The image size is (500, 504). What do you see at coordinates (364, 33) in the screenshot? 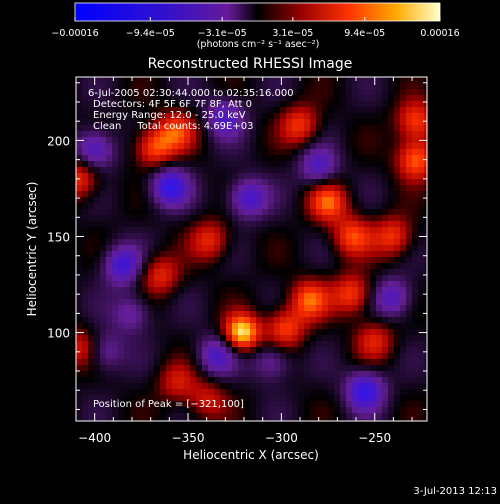
I see `colorbar-tick-label: 9.4e−05` at bounding box center [364, 33].